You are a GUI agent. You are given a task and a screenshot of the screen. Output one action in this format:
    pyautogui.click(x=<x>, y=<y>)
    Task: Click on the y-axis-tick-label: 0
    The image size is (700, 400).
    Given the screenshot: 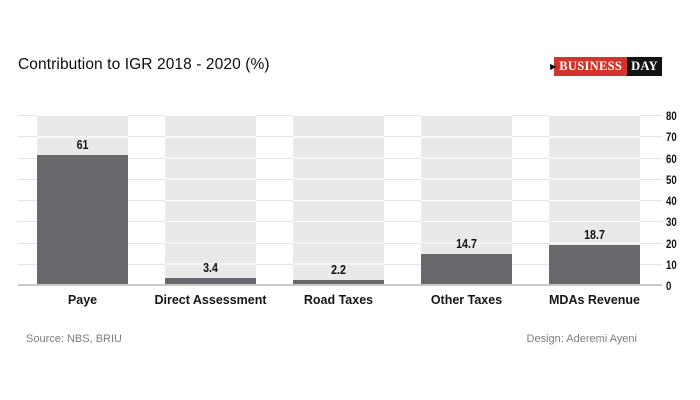 What is the action you would take?
    pyautogui.click(x=669, y=286)
    